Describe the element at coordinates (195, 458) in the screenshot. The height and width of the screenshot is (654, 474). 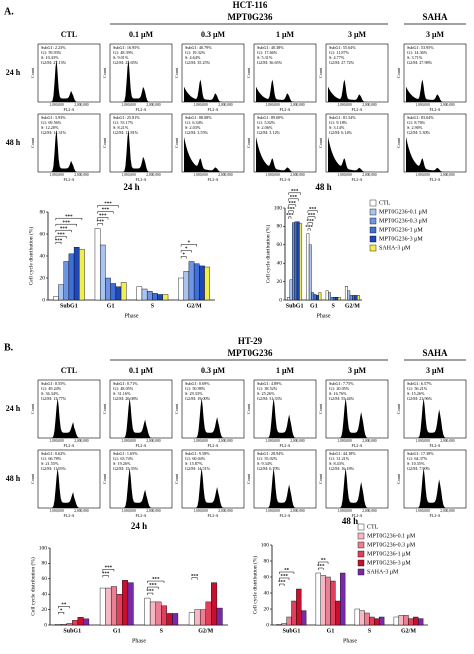
I see `gate-stat: G1: 60.04%` at that location.